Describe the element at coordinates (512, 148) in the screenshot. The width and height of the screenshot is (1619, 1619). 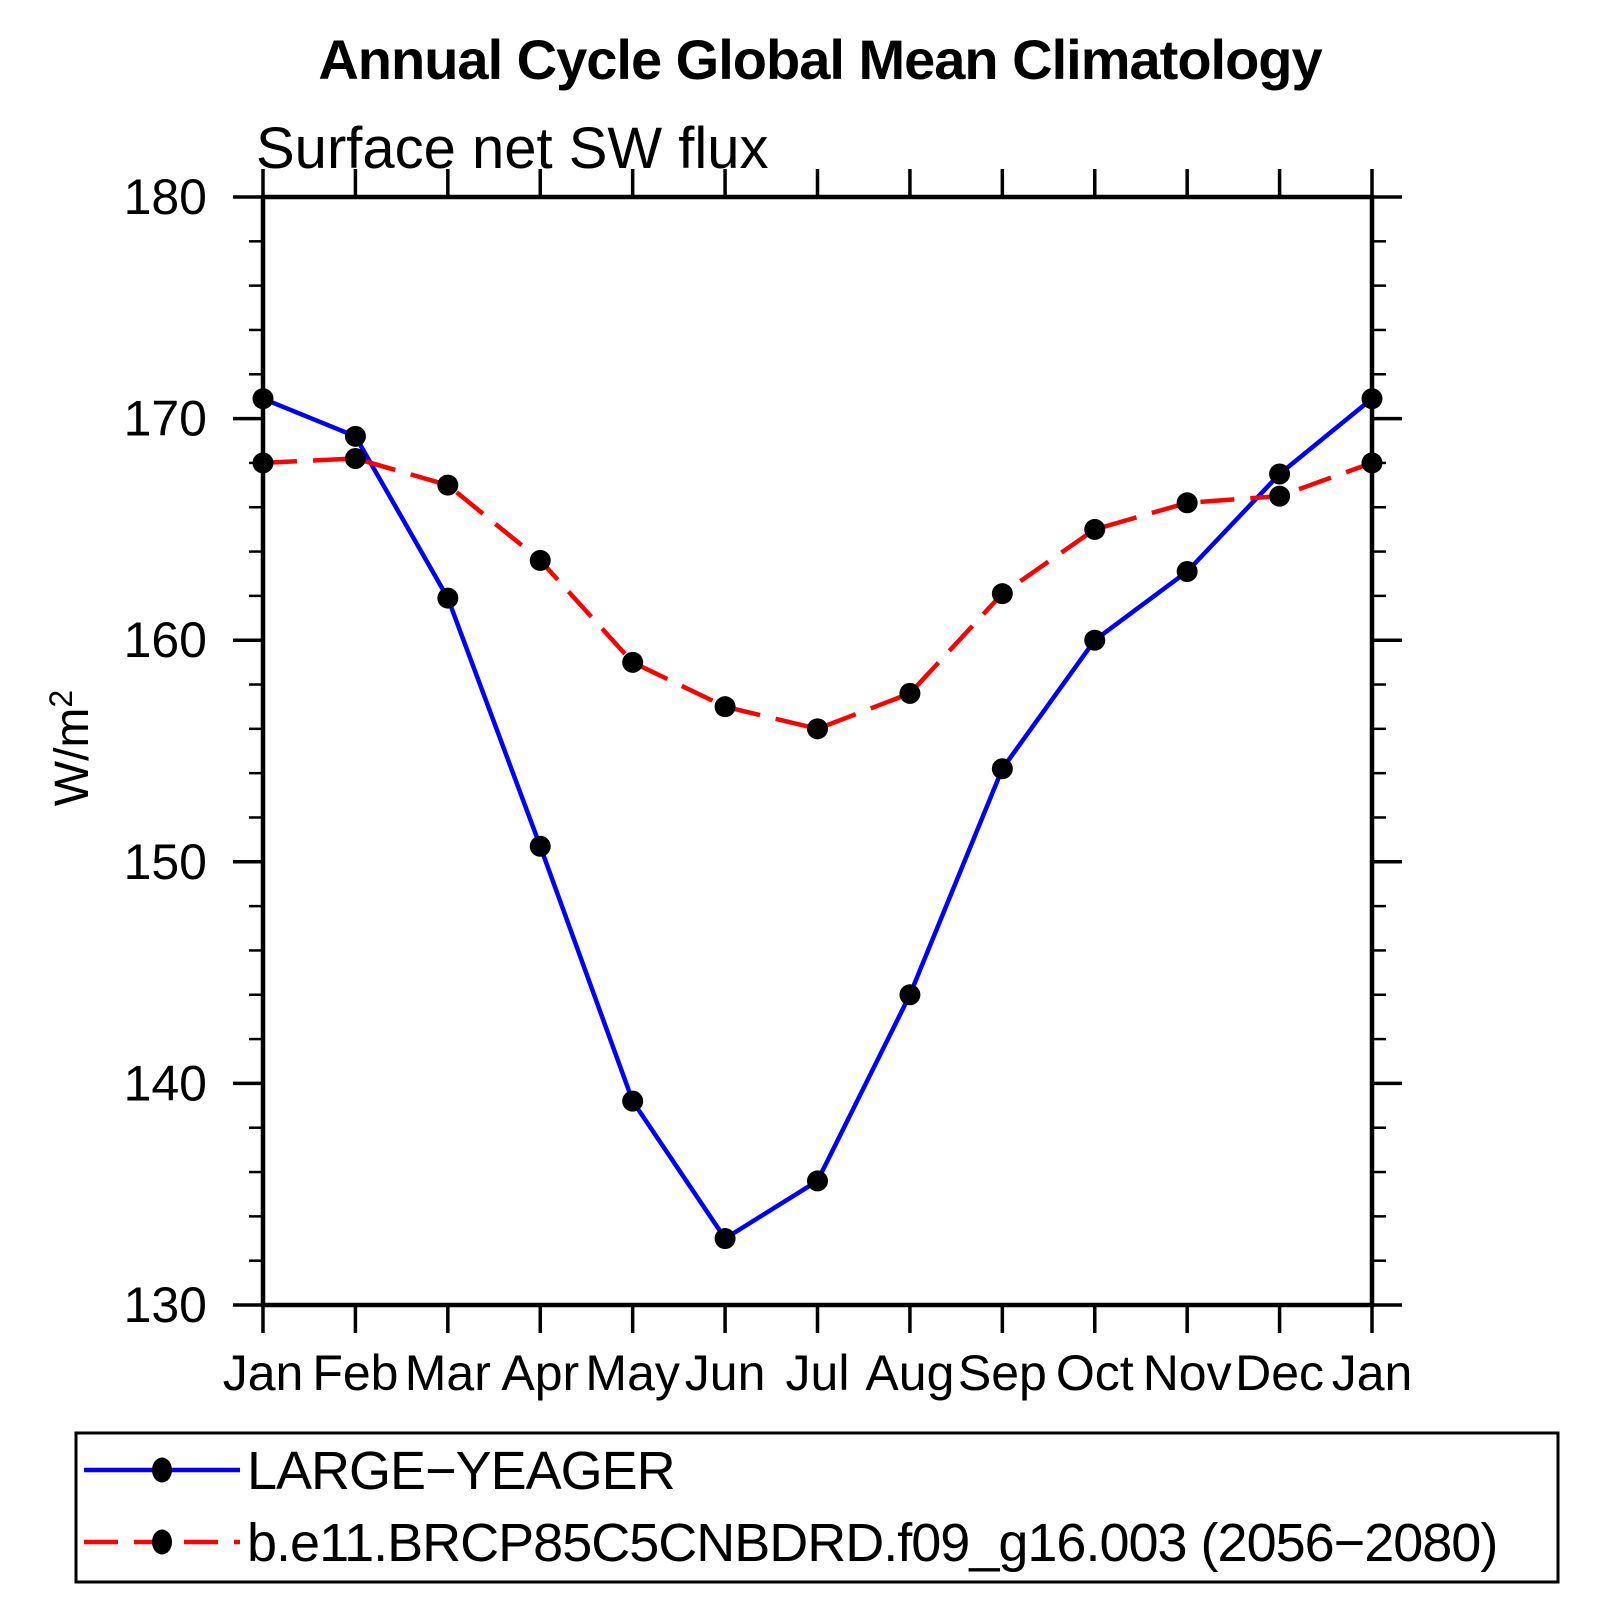
I see `chart-subtitle: Surface net SW flux` at that location.